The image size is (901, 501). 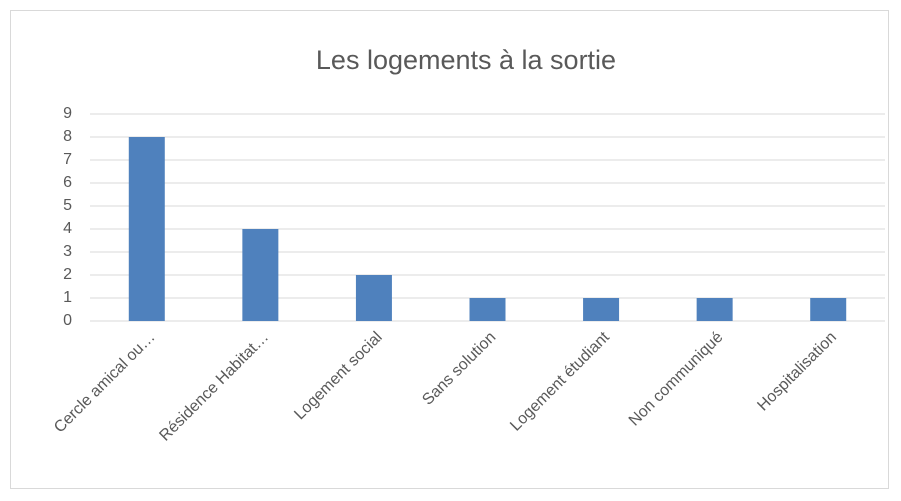 What do you see at coordinates (67, 320) in the screenshot?
I see `y-tick-label: 0` at bounding box center [67, 320].